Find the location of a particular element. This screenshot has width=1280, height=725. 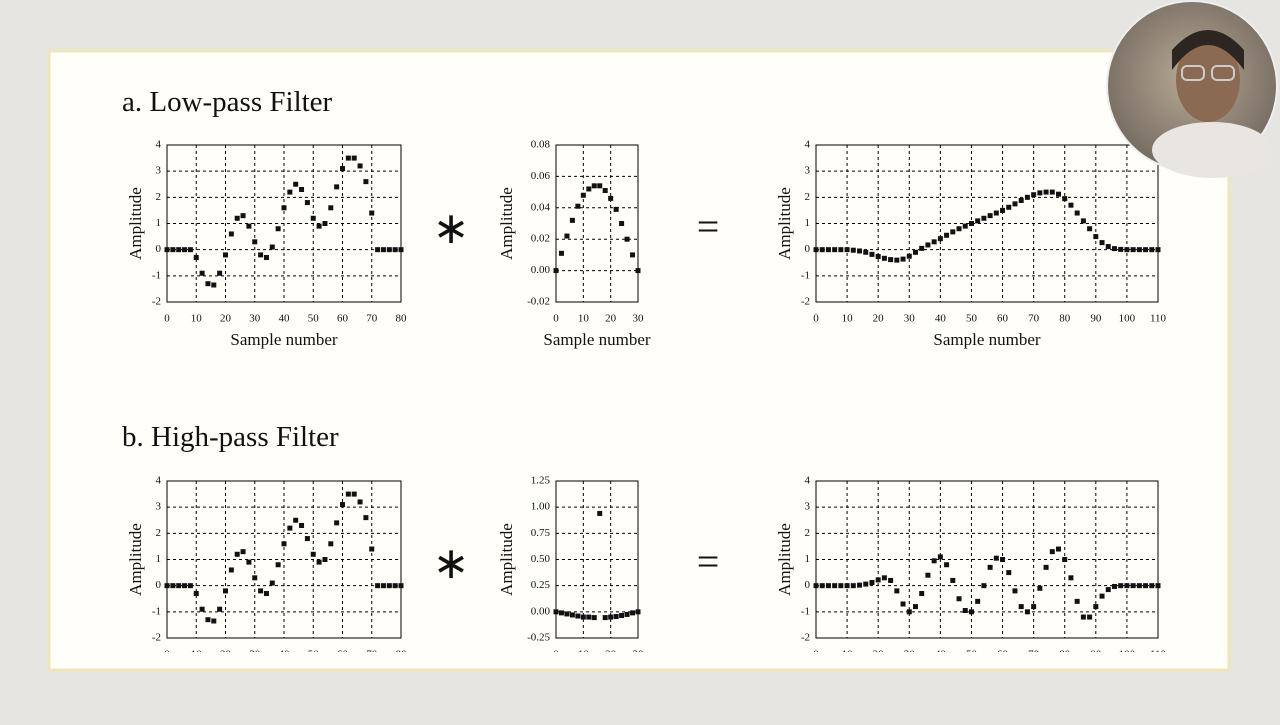

webcam is located at coordinates (1192, 89).